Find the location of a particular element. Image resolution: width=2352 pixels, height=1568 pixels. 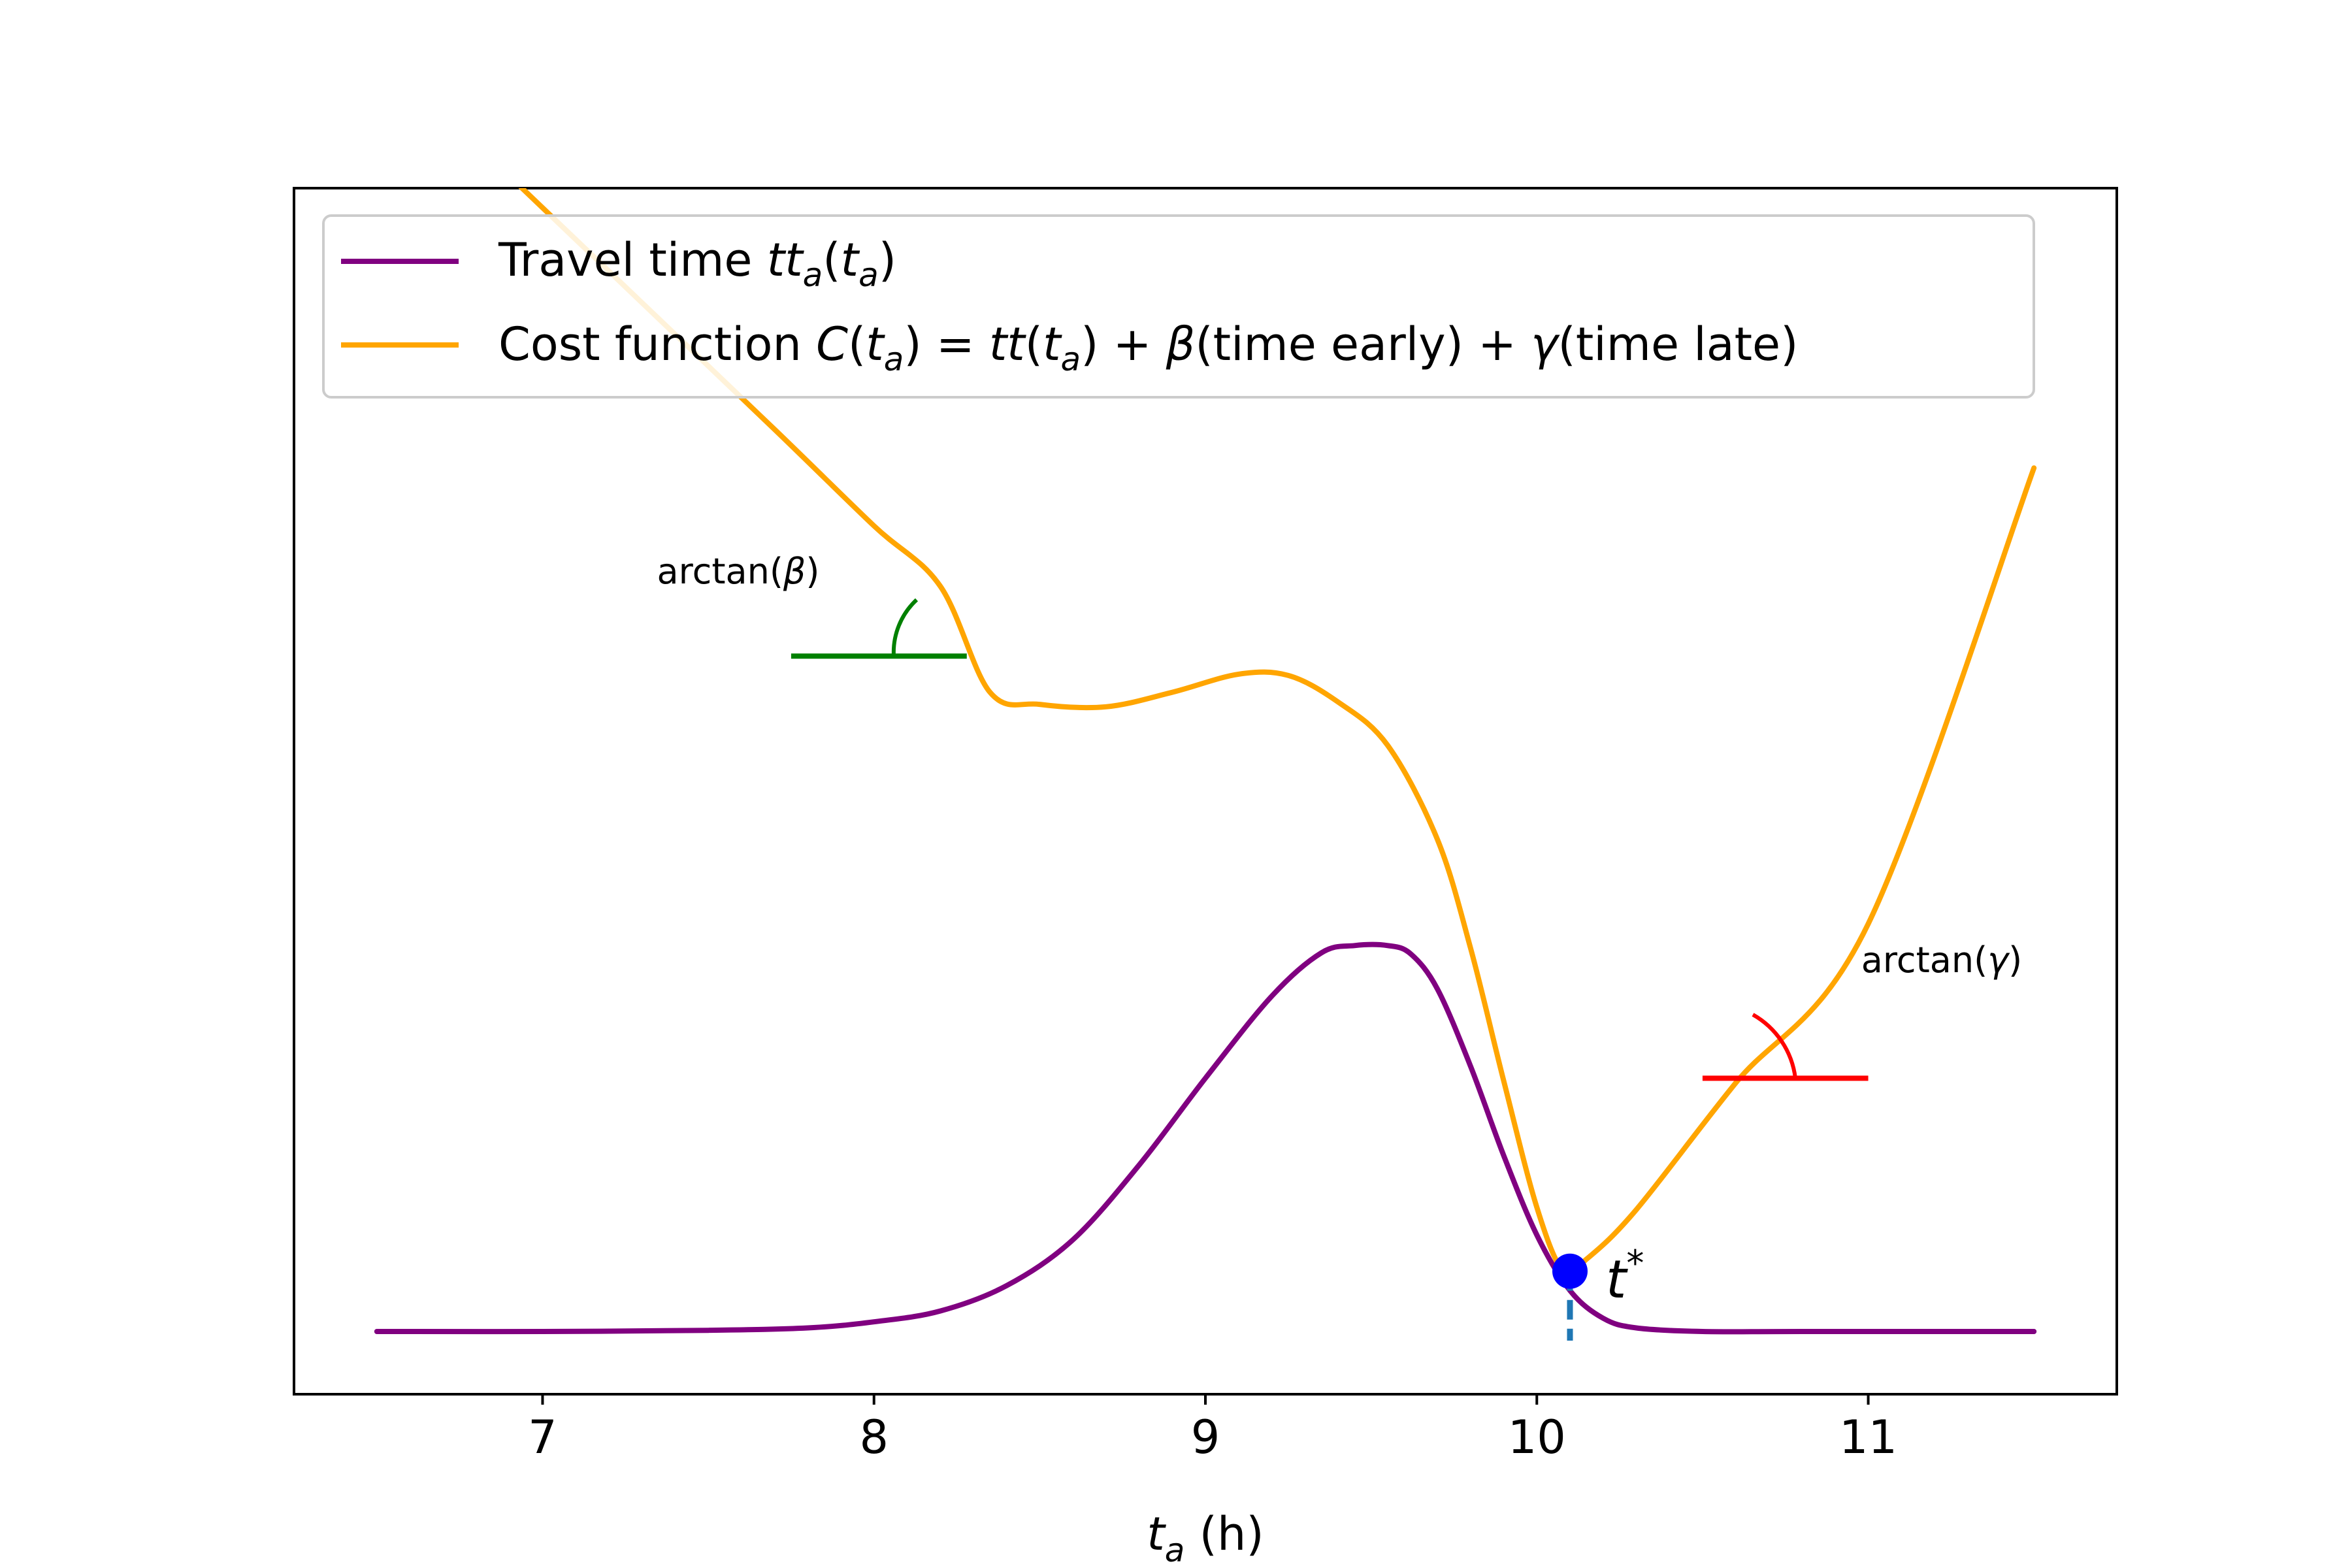

legend-travel-var: t is located at coordinates (850, 260).